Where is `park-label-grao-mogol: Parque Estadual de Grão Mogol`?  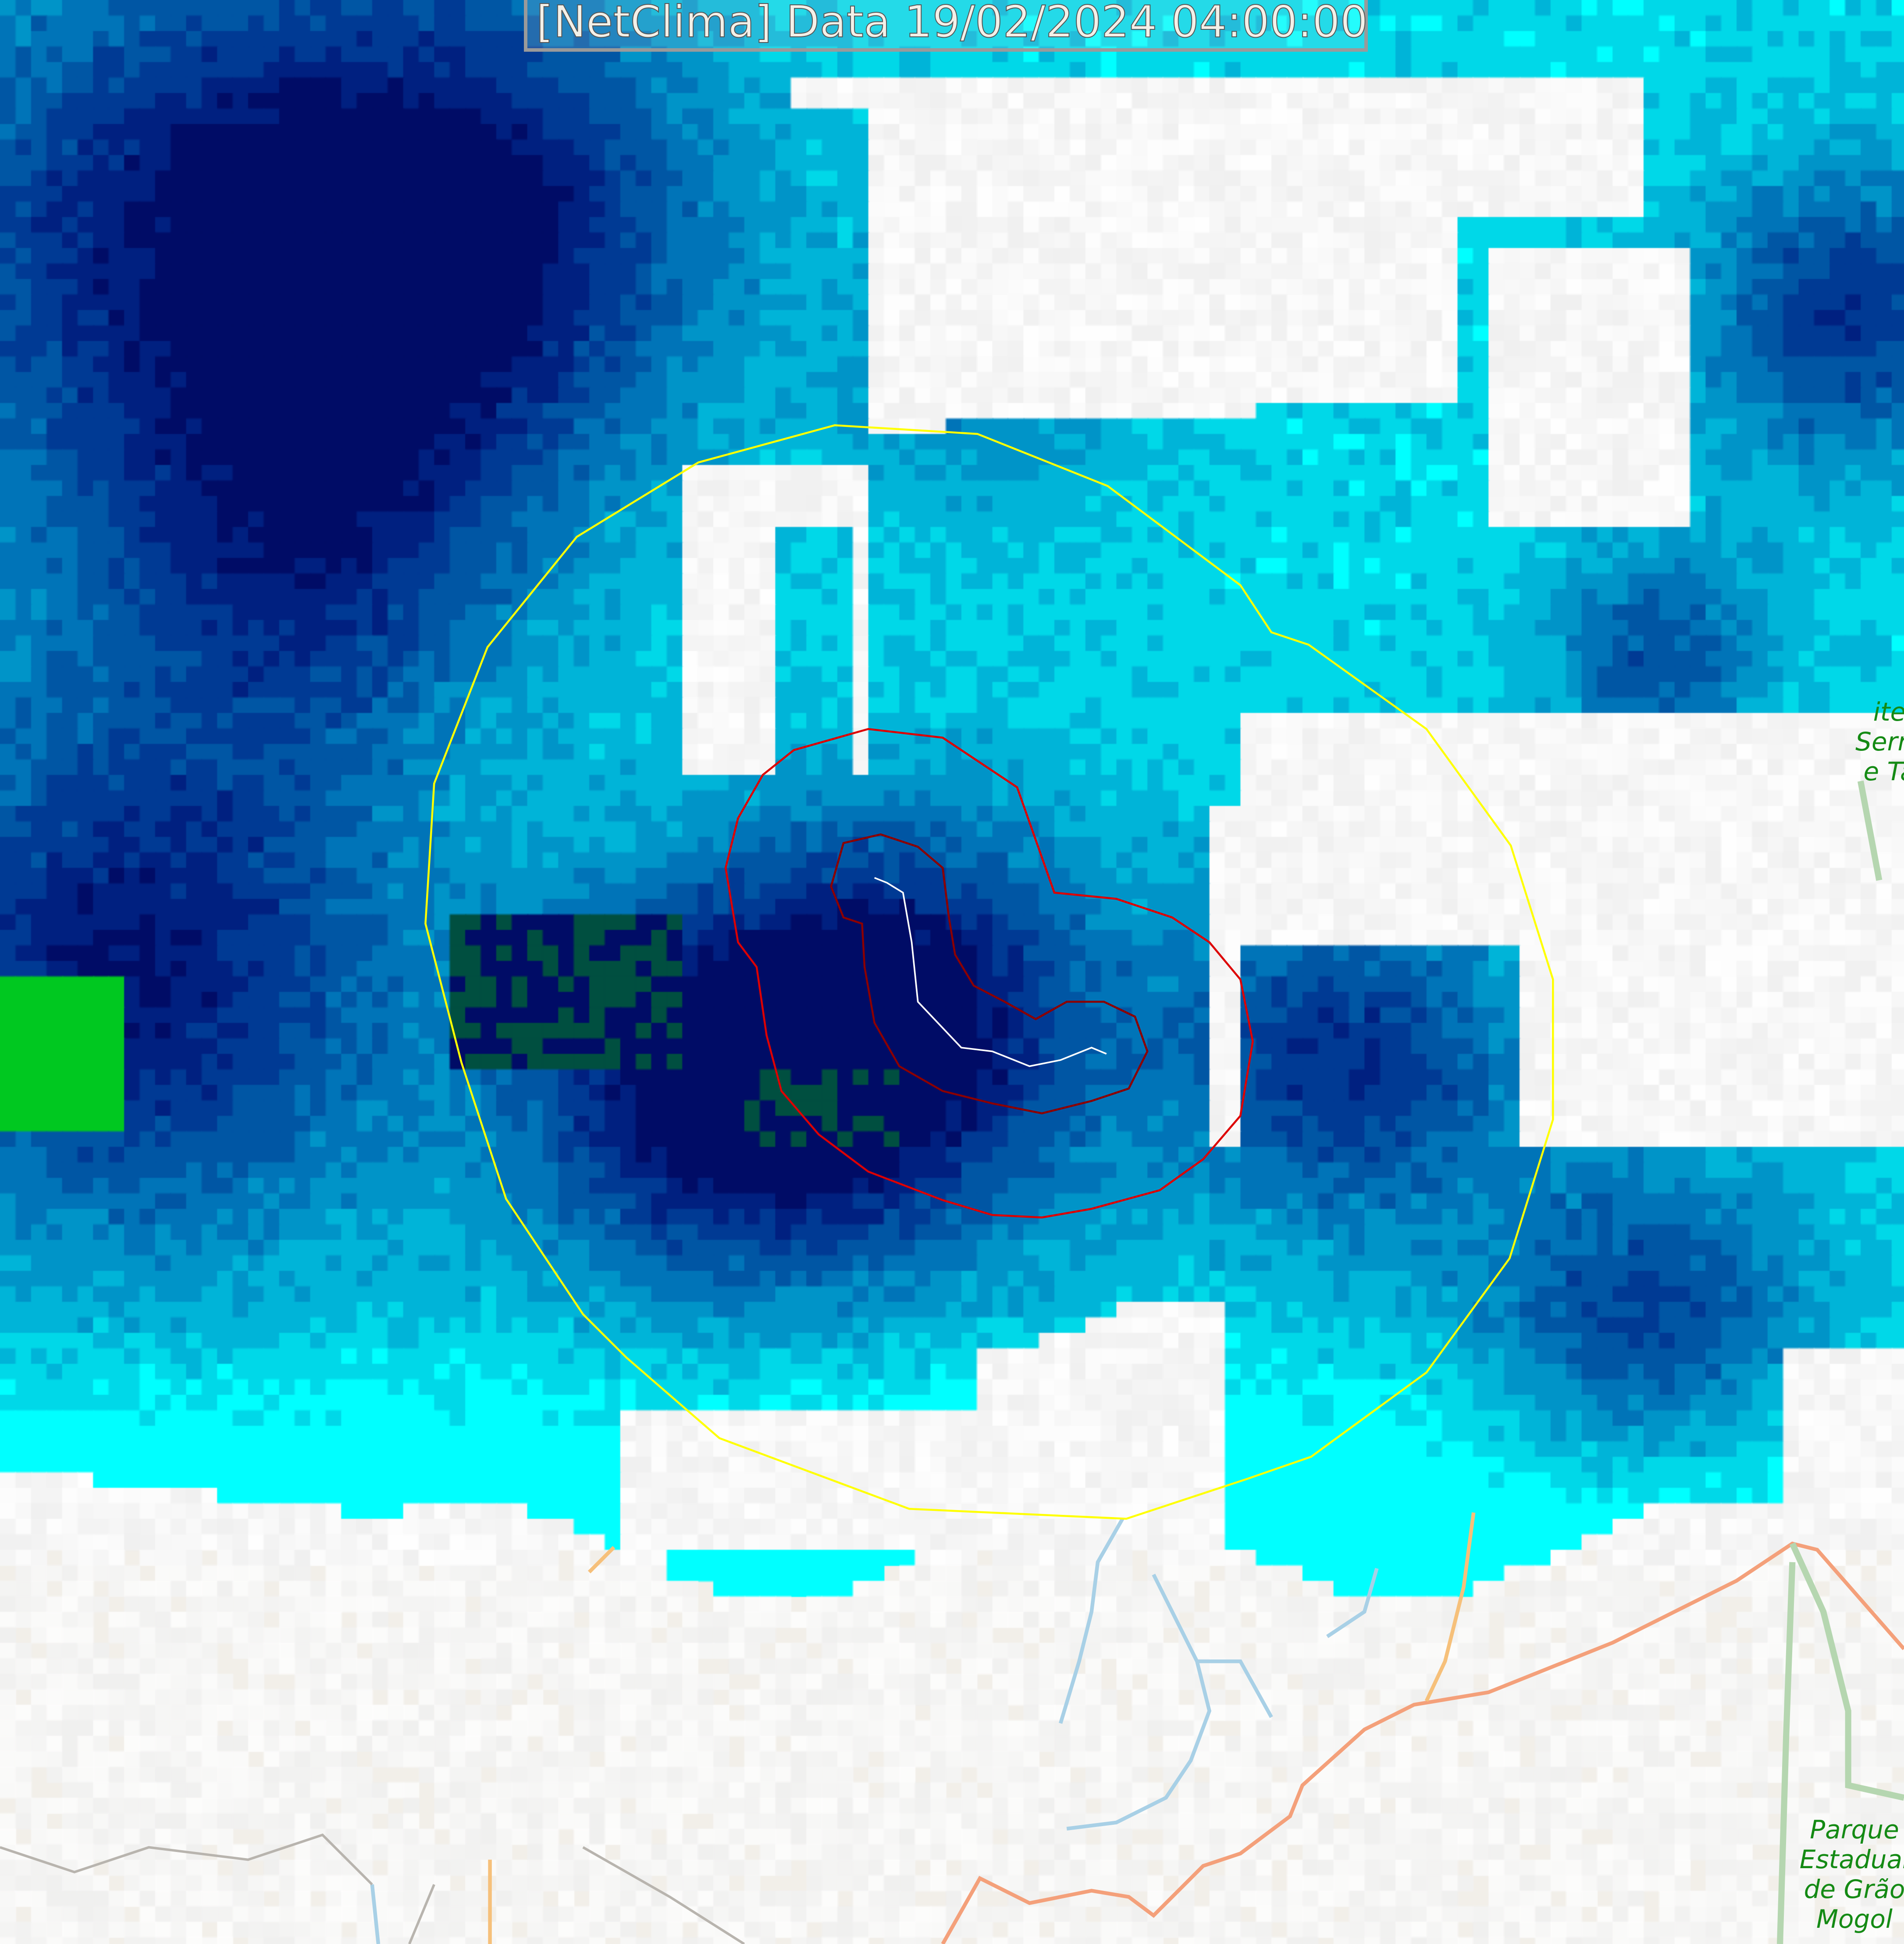
park-label-grao-mogol: Parque Estadual de Grão Mogol is located at coordinates (1850, 1874).